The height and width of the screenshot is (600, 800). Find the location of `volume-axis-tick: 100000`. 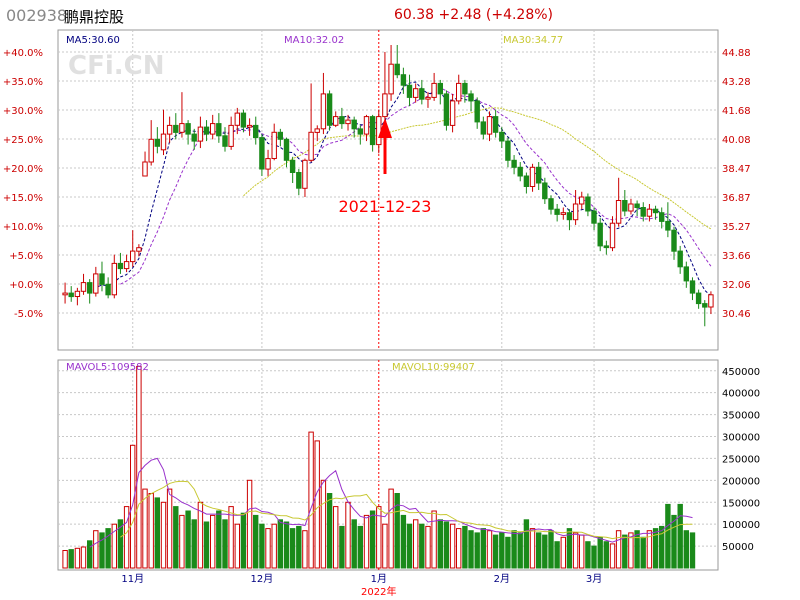

volume-axis-tick: 100000 is located at coordinates (741, 525).